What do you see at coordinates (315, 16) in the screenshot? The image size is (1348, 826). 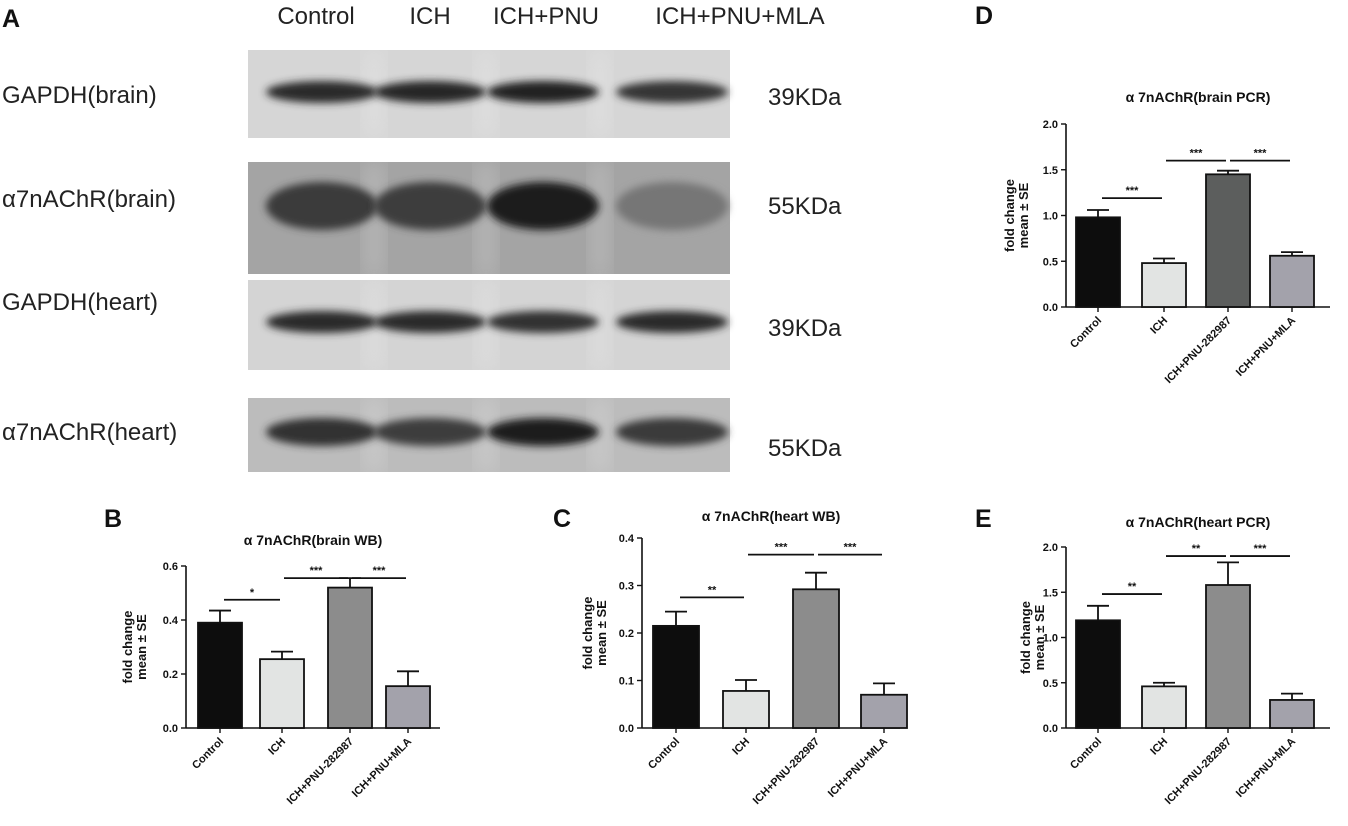 I see `lane-label: Control` at bounding box center [315, 16].